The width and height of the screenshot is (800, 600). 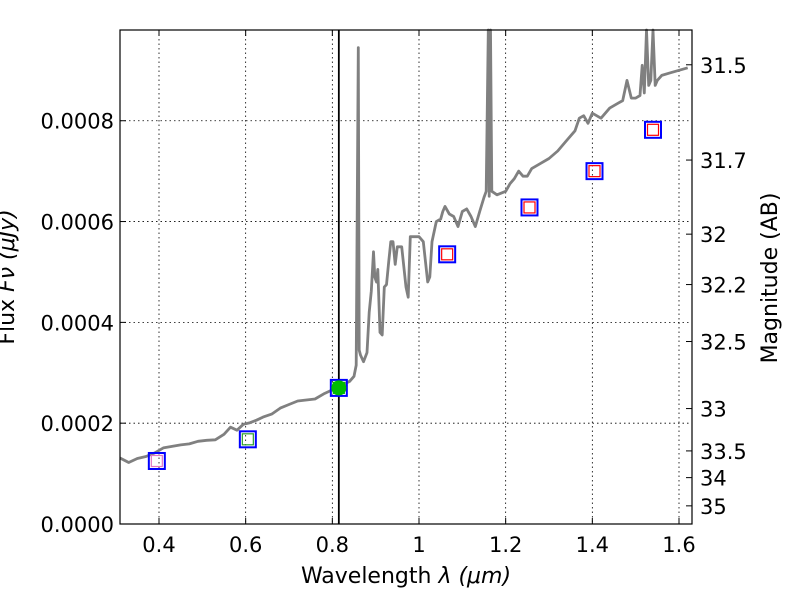 What do you see at coordinates (723, 66) in the screenshot?
I see `y2-tick-label: 31.5` at bounding box center [723, 66].